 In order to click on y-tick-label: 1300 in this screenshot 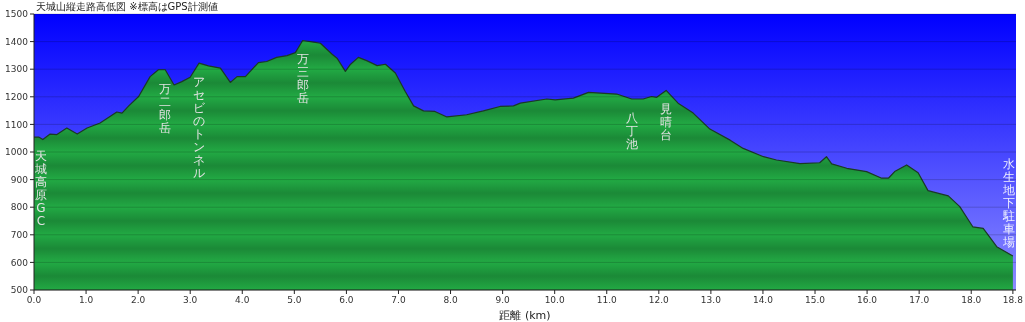, I will do `click(17, 69)`.